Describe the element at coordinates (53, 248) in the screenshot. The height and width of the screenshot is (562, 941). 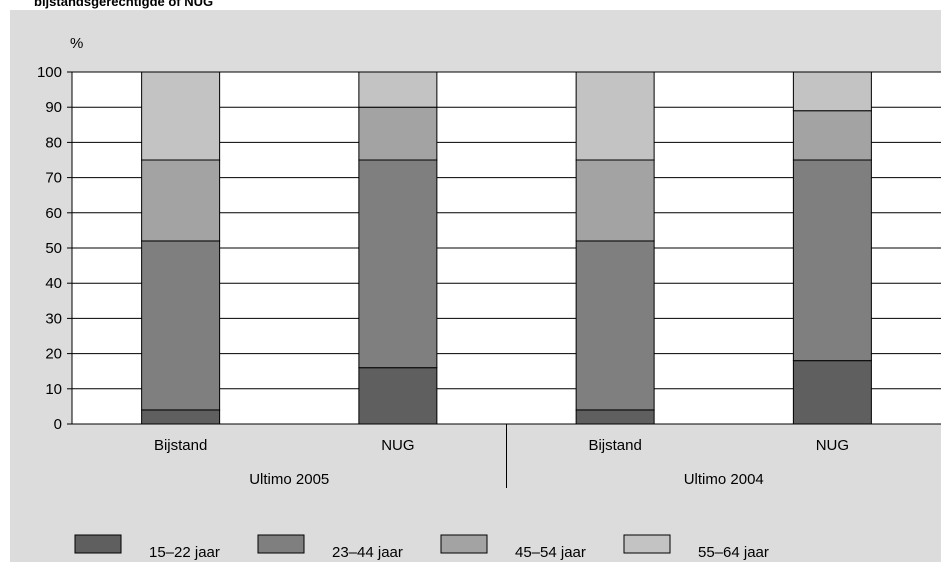
I see `y-tick-label: 50` at that location.